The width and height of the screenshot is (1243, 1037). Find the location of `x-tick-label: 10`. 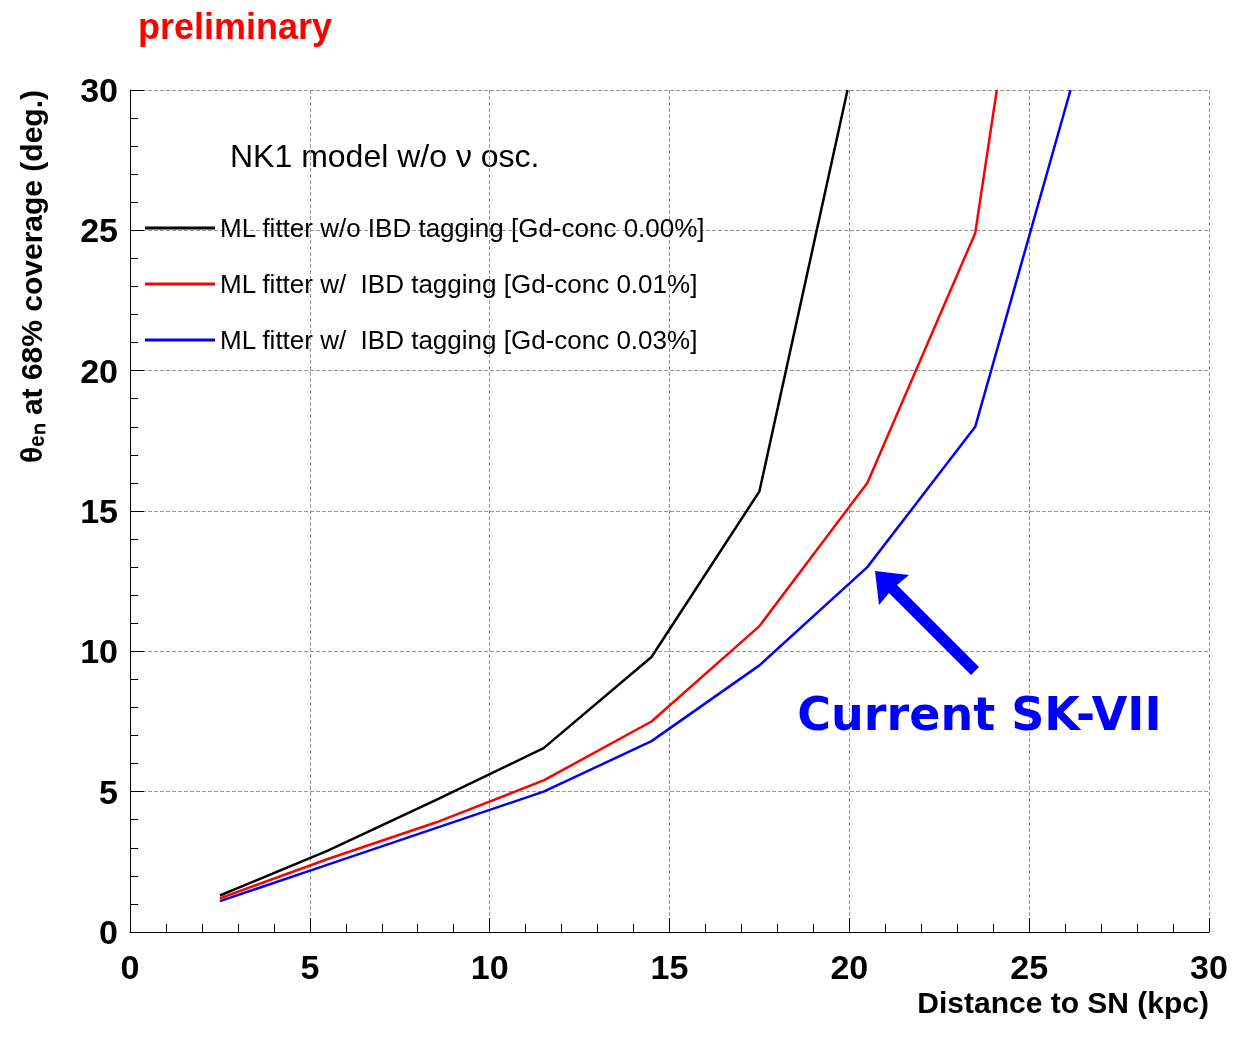

x-tick-label: 10 is located at coordinates (489, 967).